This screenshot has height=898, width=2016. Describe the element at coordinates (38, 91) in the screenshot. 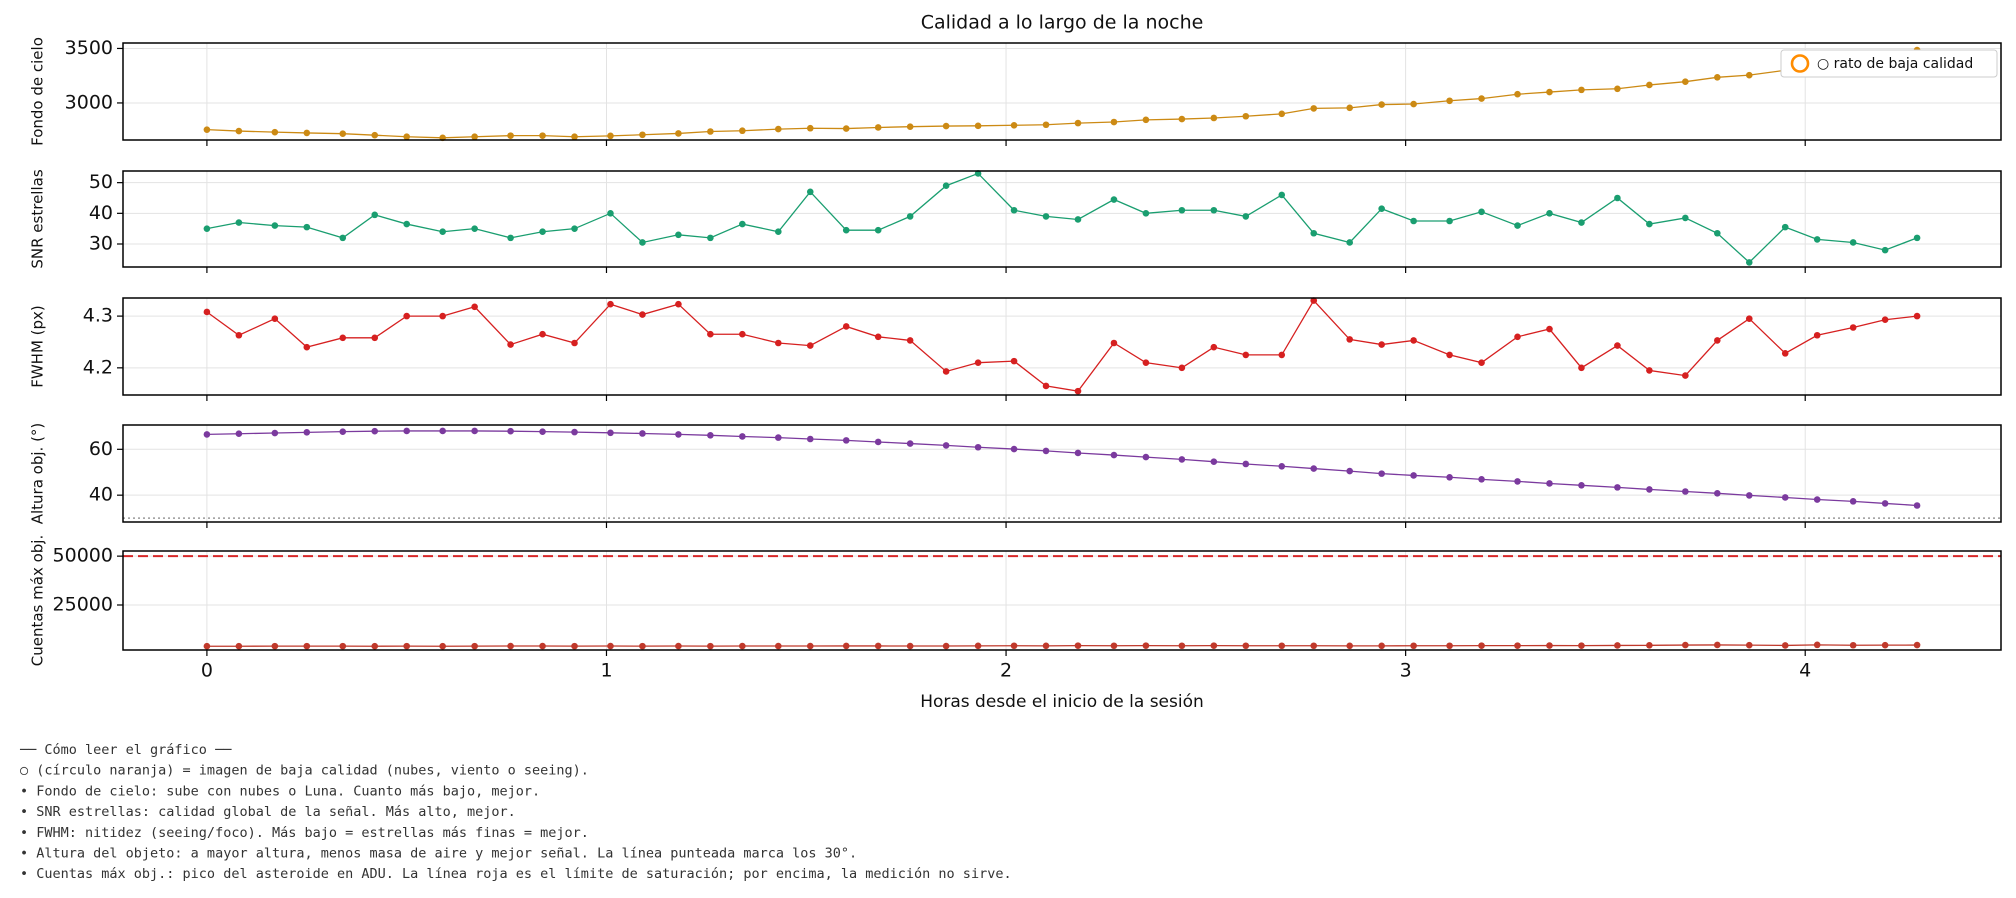

I see `y-axis-label: Fondo de cielo` at that location.